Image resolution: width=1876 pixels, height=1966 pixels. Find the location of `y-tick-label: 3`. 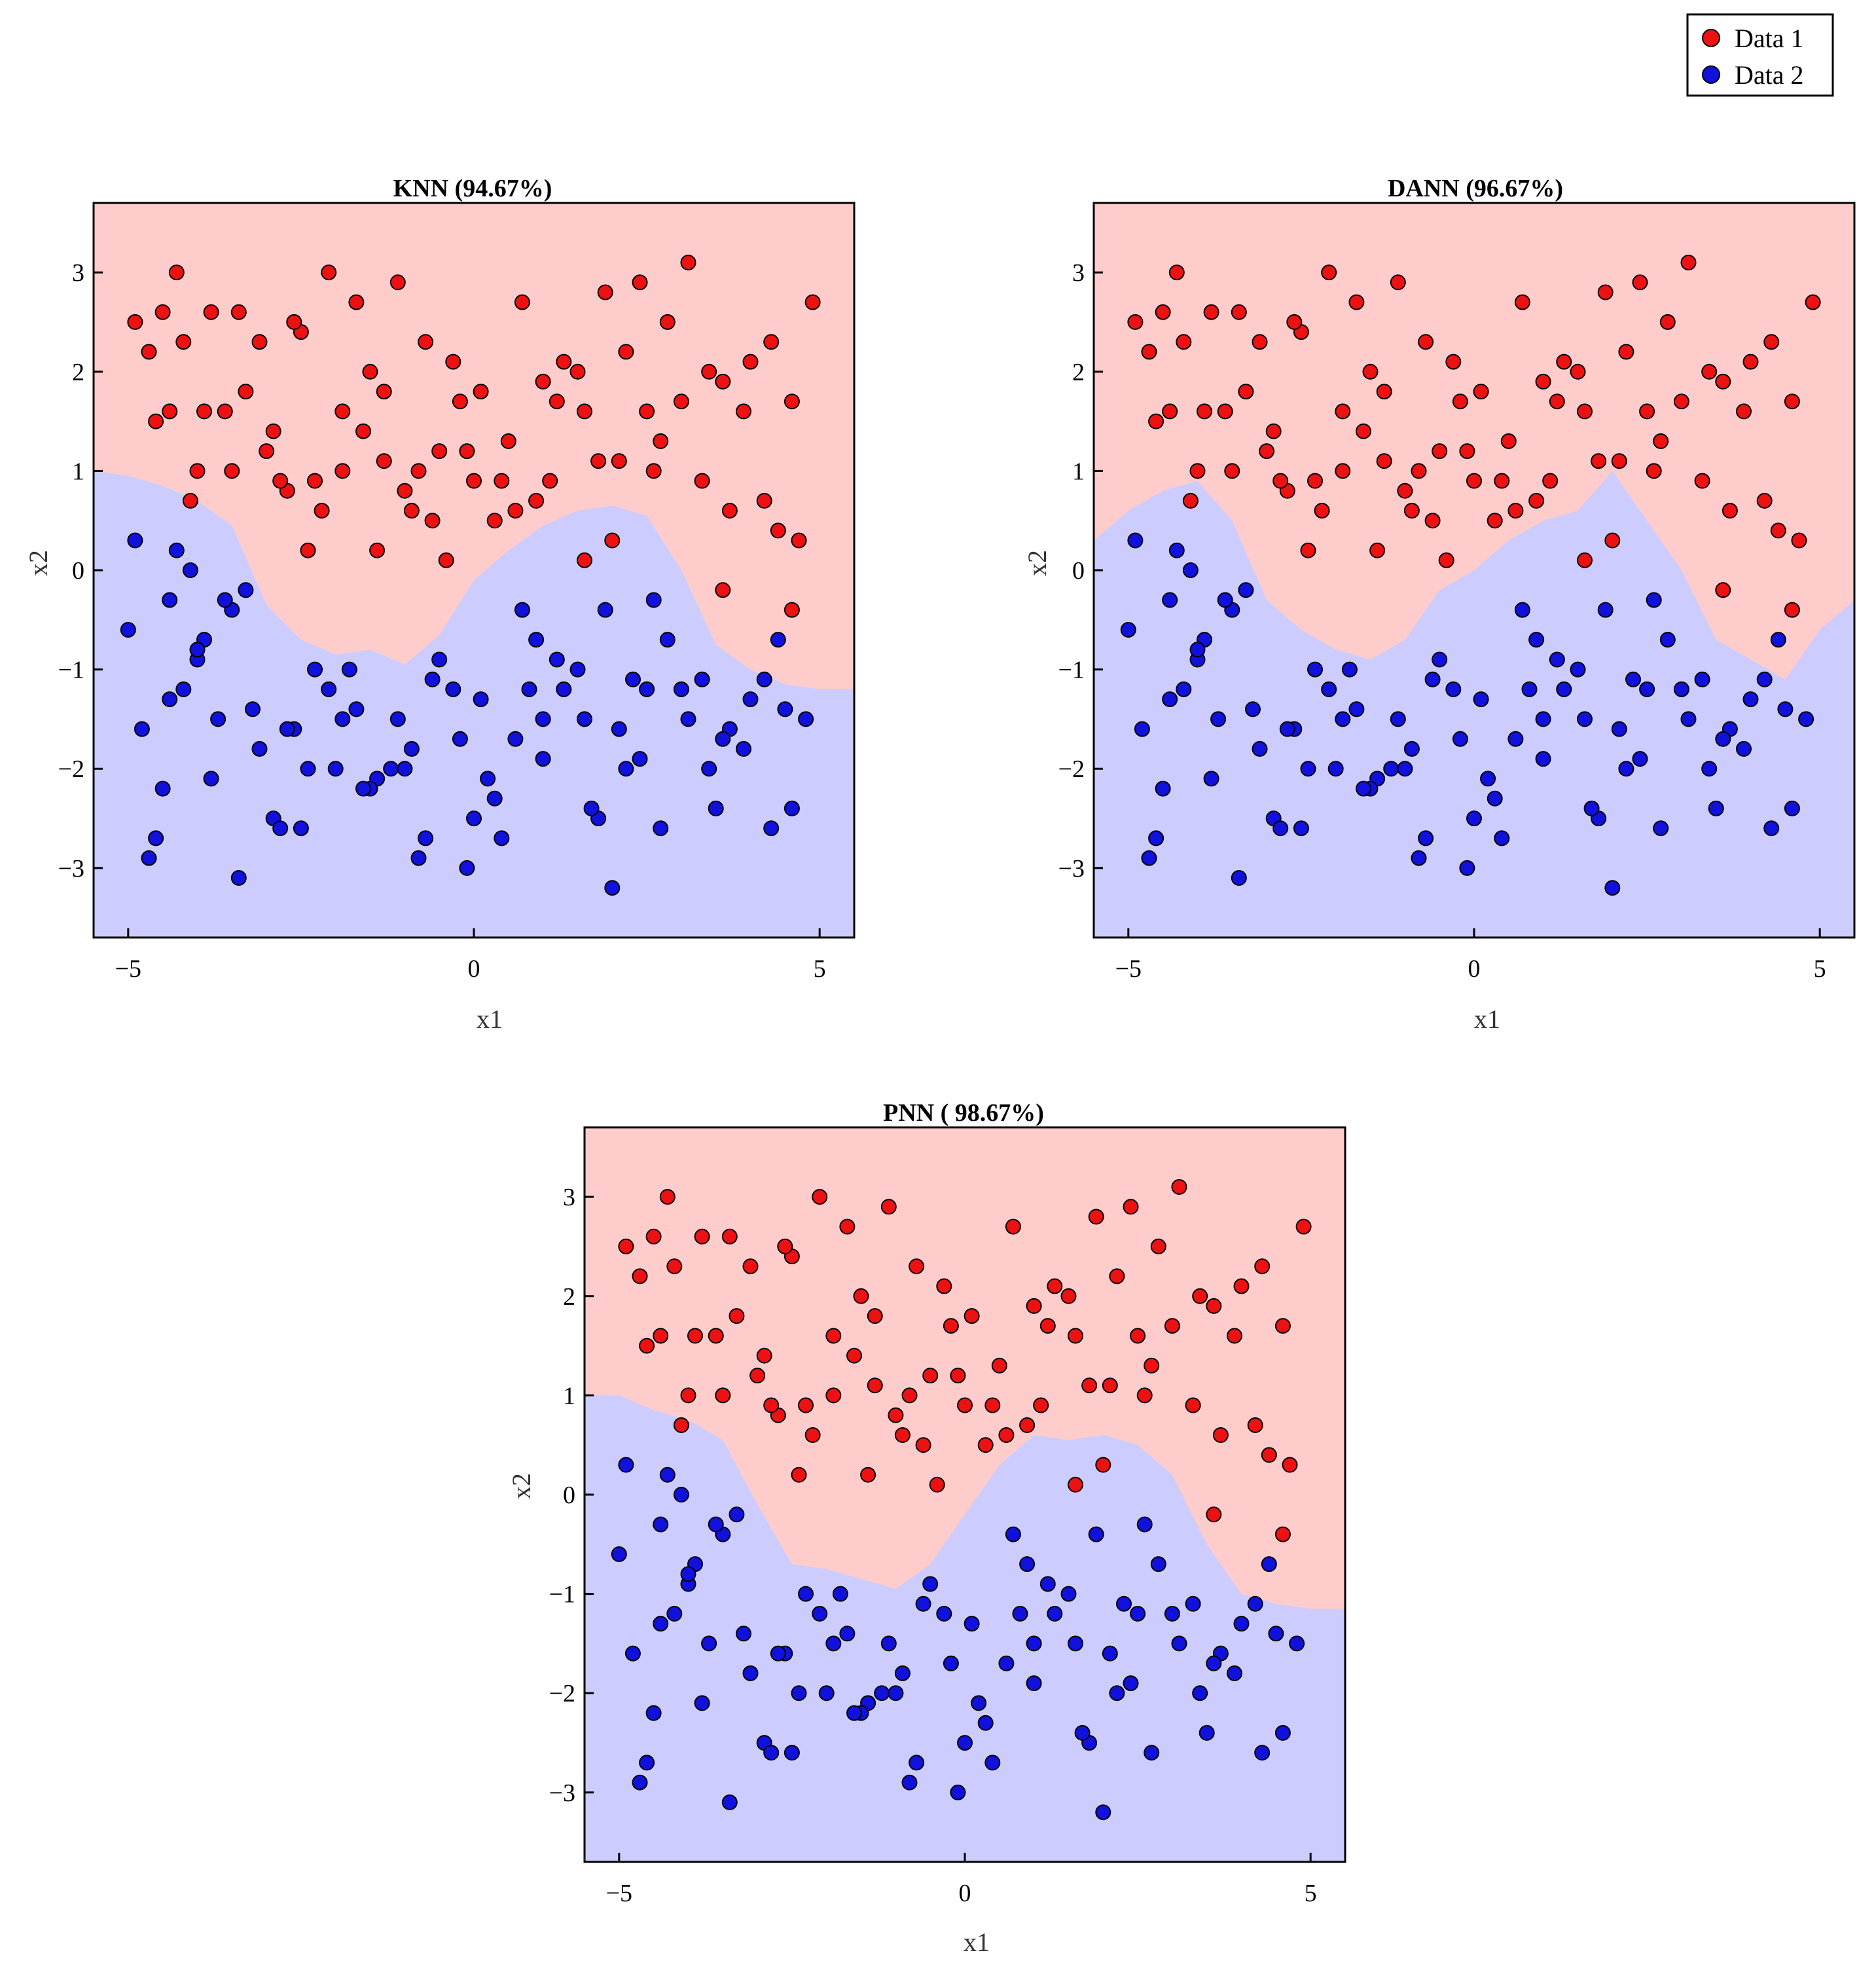

y-tick-label: 3 is located at coordinates (78, 273).